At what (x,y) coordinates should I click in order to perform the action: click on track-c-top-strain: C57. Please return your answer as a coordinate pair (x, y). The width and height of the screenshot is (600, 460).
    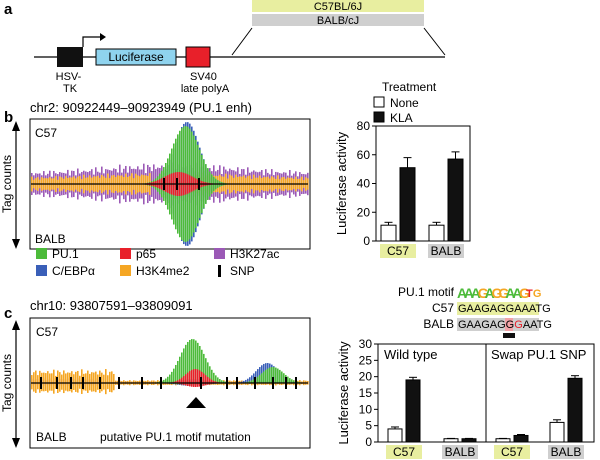
    Looking at the image, I should click on (47, 332).